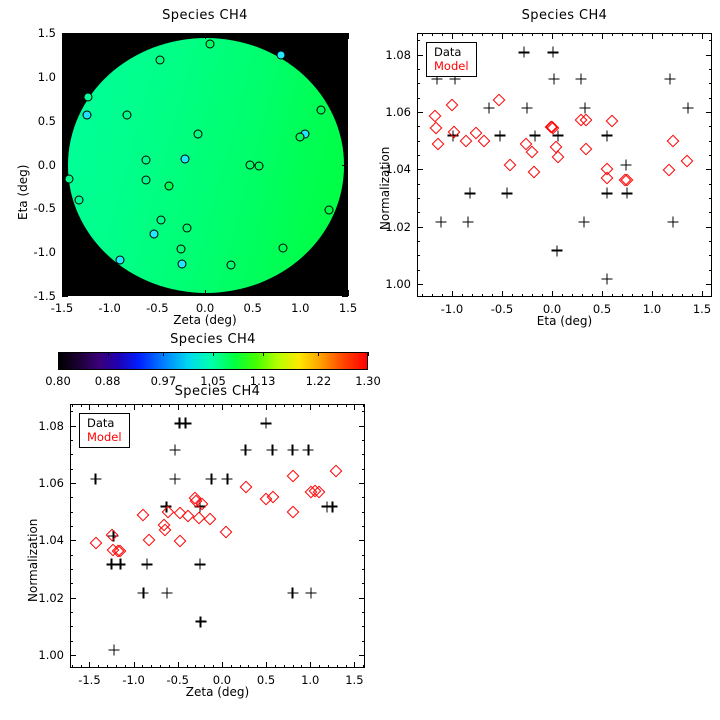 The height and width of the screenshot is (720, 720). What do you see at coordinates (51, 655) in the screenshot?
I see `y-tick-label: 1.00` at bounding box center [51, 655].